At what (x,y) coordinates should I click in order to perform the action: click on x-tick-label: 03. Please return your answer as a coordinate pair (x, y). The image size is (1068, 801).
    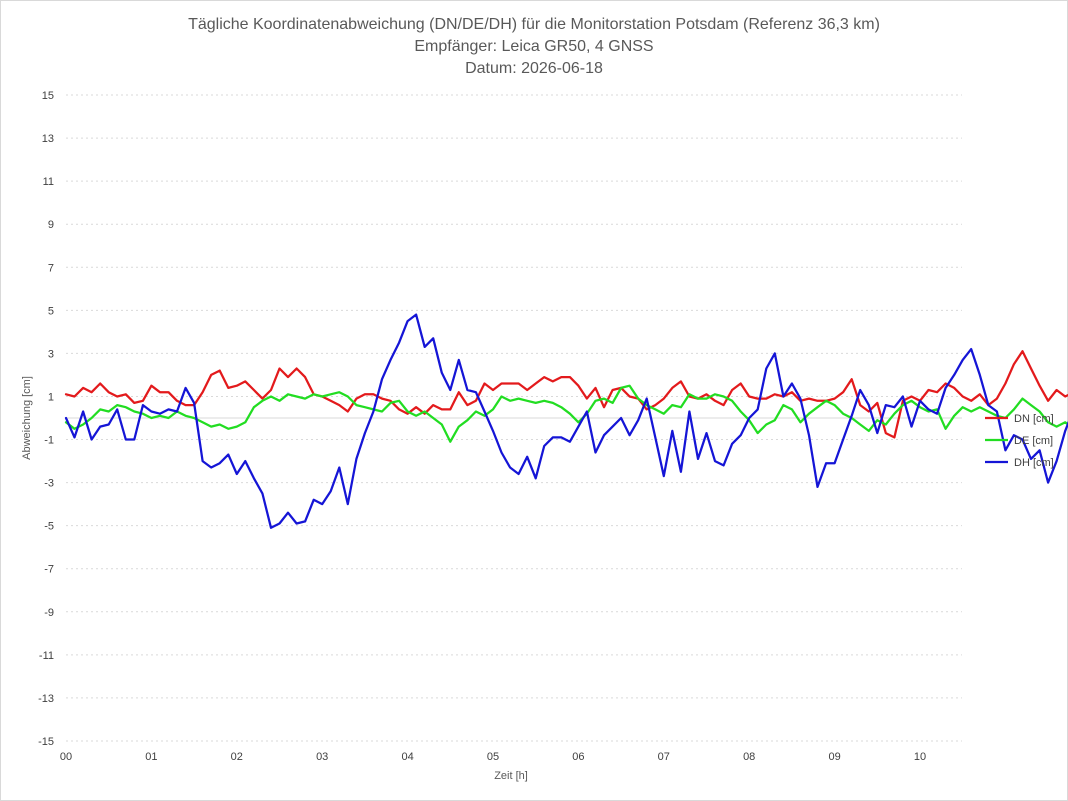
    Looking at the image, I should click on (322, 757).